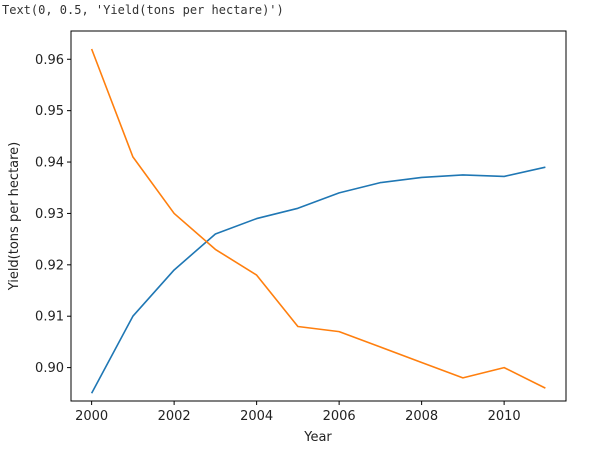 The height and width of the screenshot is (459, 596). Describe the element at coordinates (49, 60) in the screenshot. I see `y-tick-label: 0.96` at that location.